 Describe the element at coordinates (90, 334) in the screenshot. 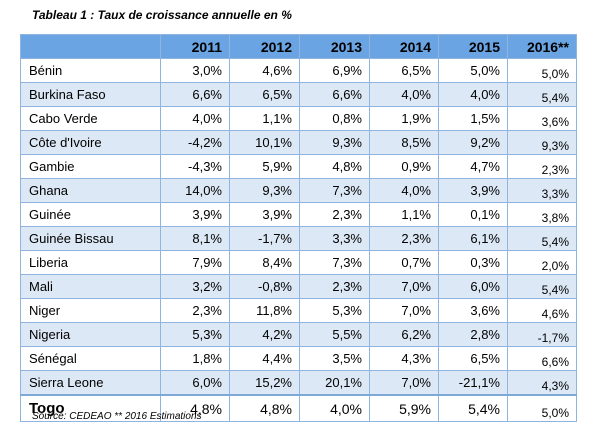

I see `country-cell: Nigeria` at that location.